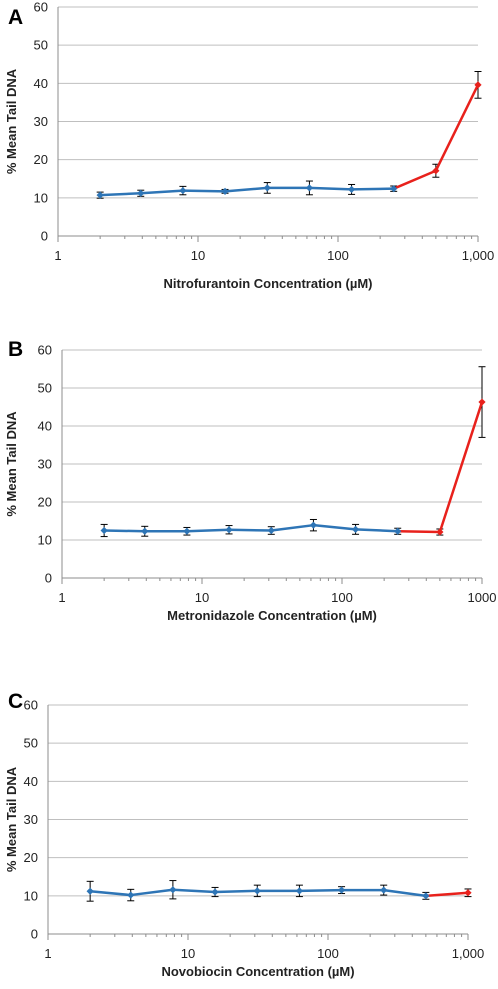  I want to click on panel-label: A, so click(15, 17).